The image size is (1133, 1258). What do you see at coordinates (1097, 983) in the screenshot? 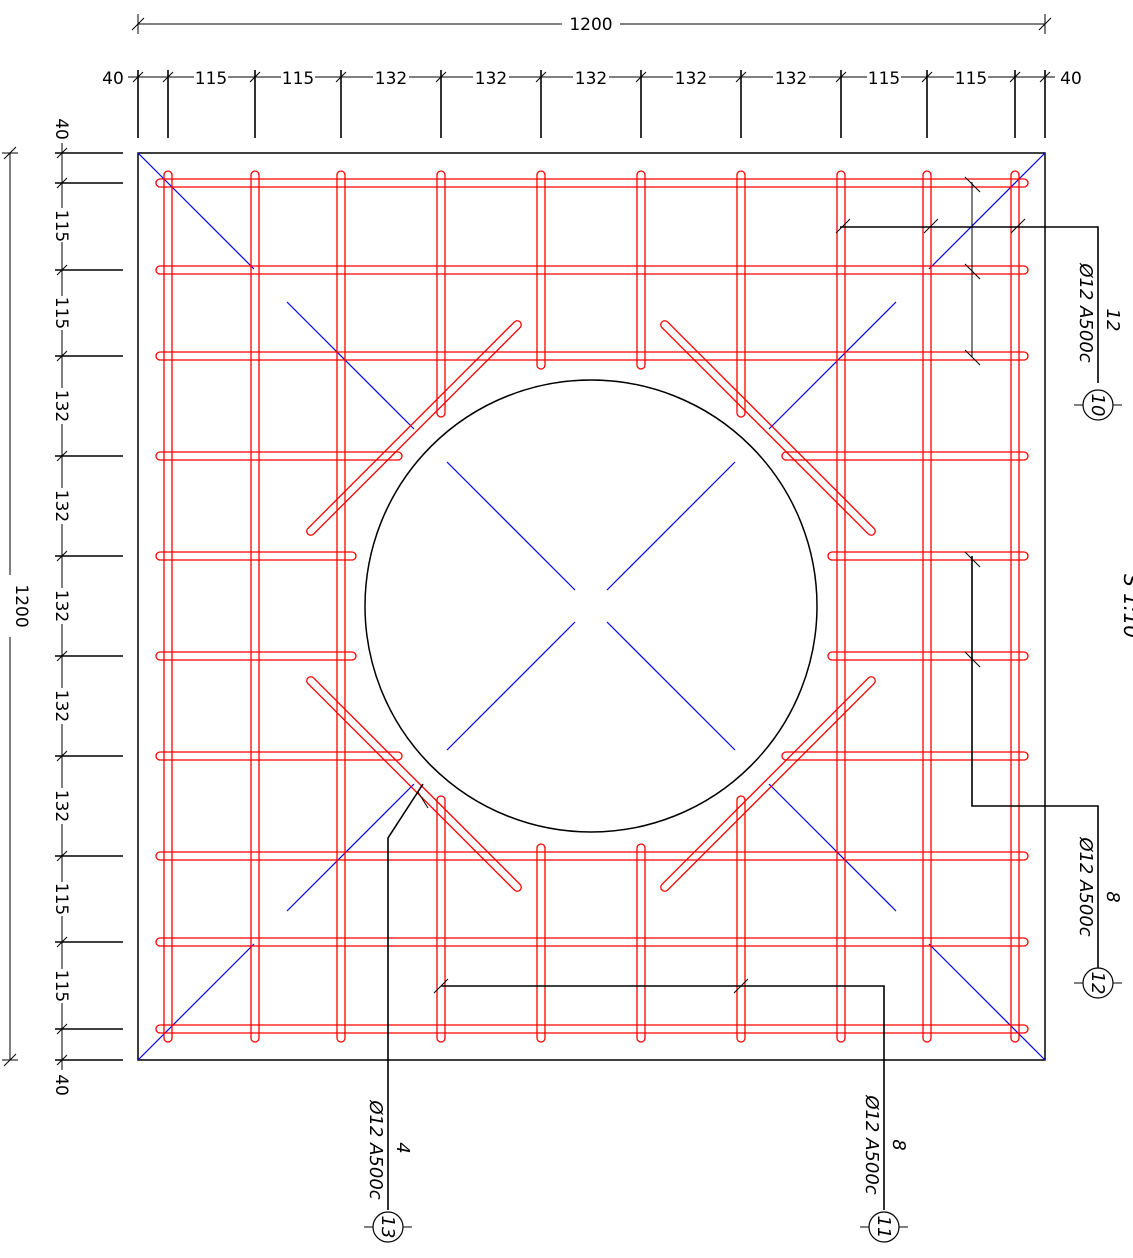
I see `callout-12-id: 12` at bounding box center [1097, 983].